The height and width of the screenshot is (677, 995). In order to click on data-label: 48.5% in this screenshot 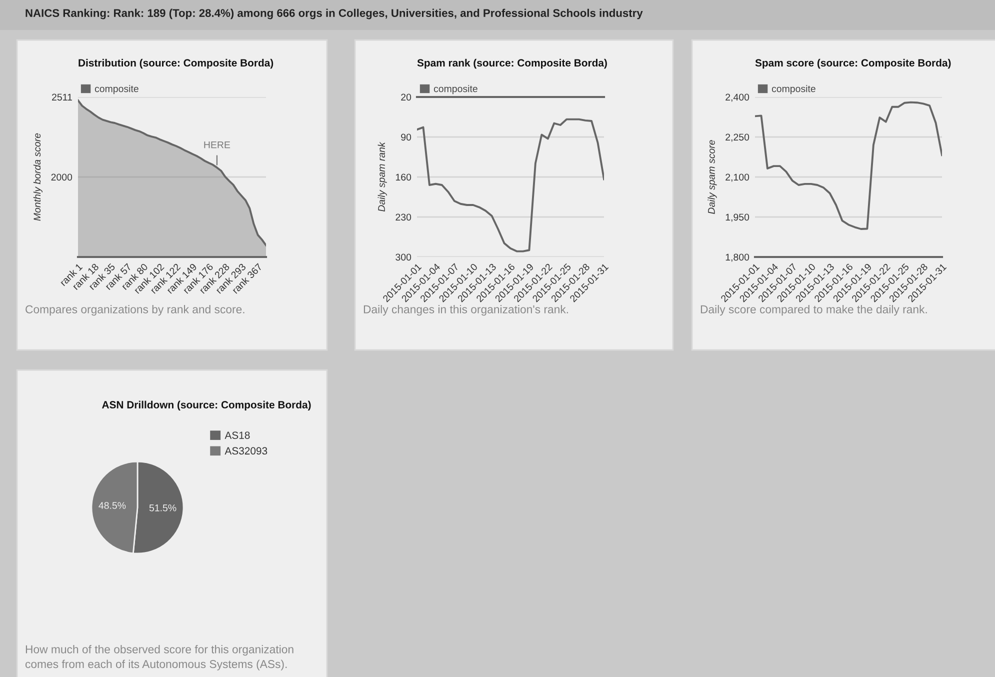, I will do `click(112, 505)`.